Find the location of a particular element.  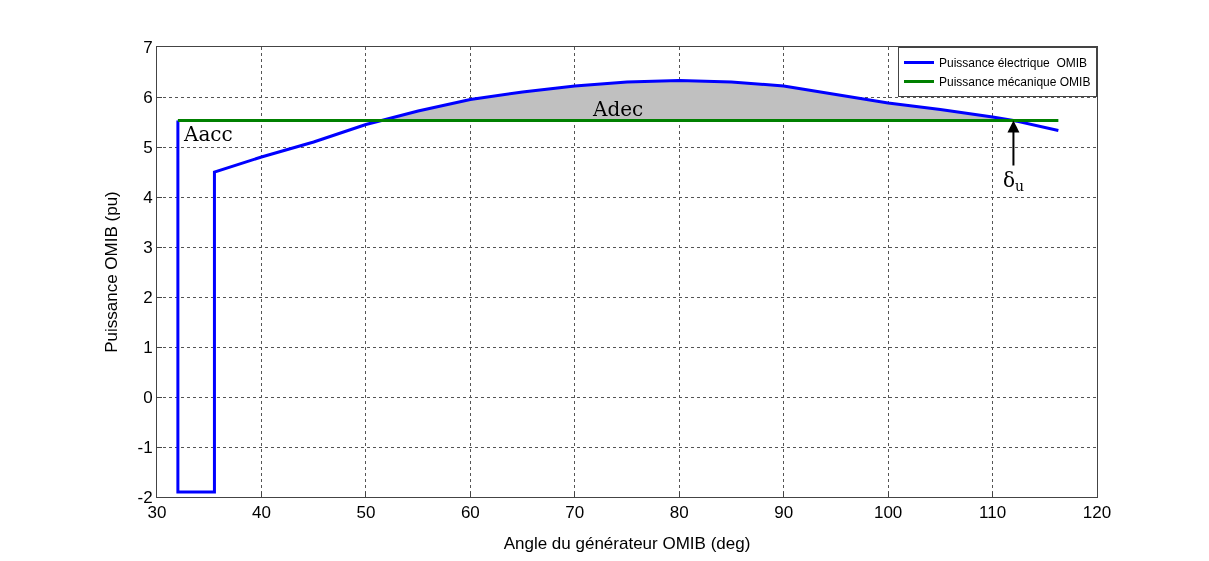

y-axis-title: Puissance OMIB (pu) is located at coordinates (112, 272).